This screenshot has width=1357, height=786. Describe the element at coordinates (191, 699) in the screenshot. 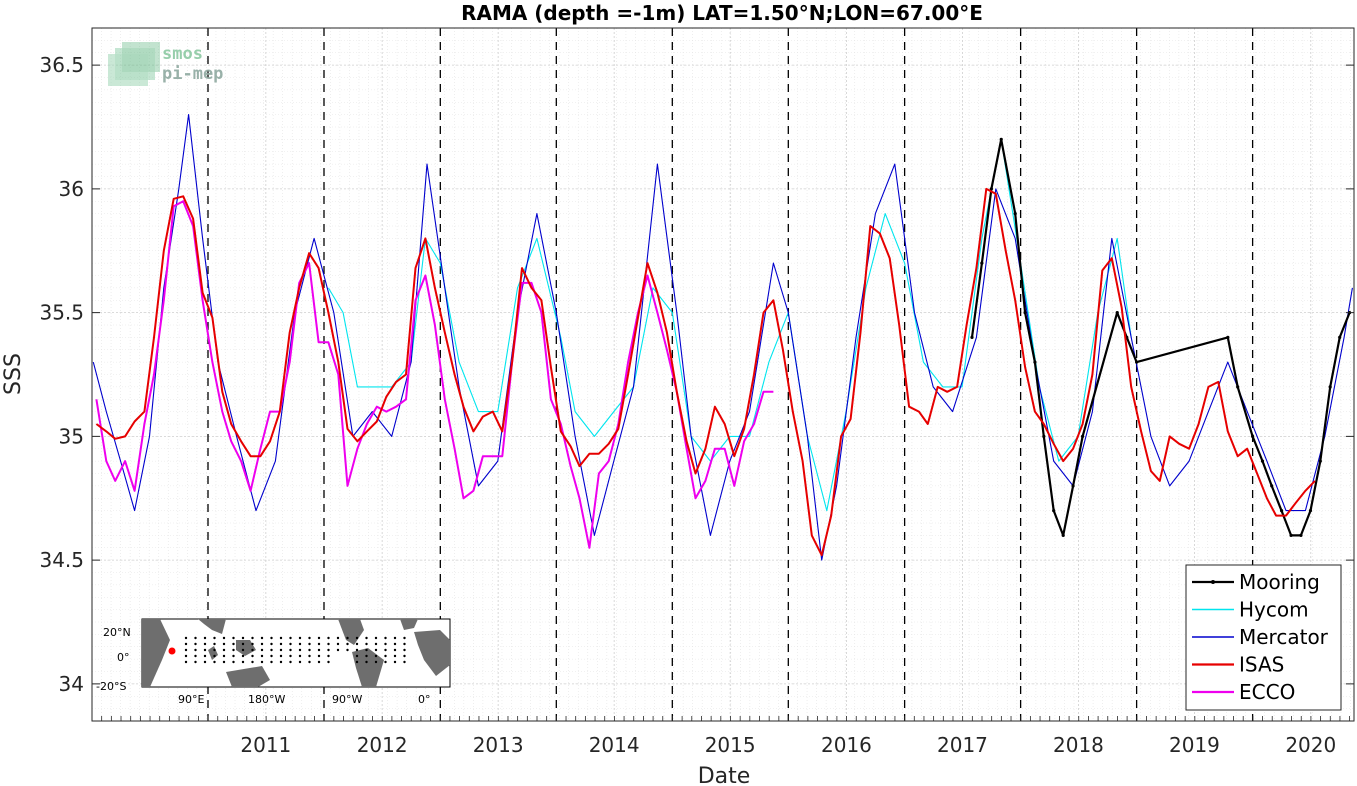

I see `inset-lon-label-90e: 90°E` at that location.